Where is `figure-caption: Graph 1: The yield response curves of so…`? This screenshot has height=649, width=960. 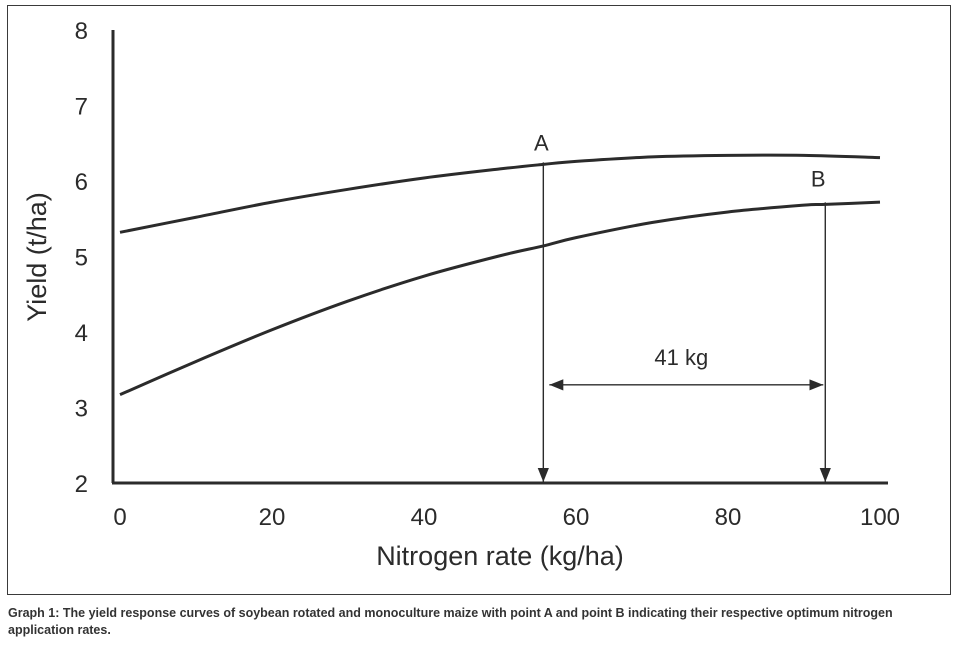 figure-caption: Graph 1: The yield response curves of so… is located at coordinates (450, 621).